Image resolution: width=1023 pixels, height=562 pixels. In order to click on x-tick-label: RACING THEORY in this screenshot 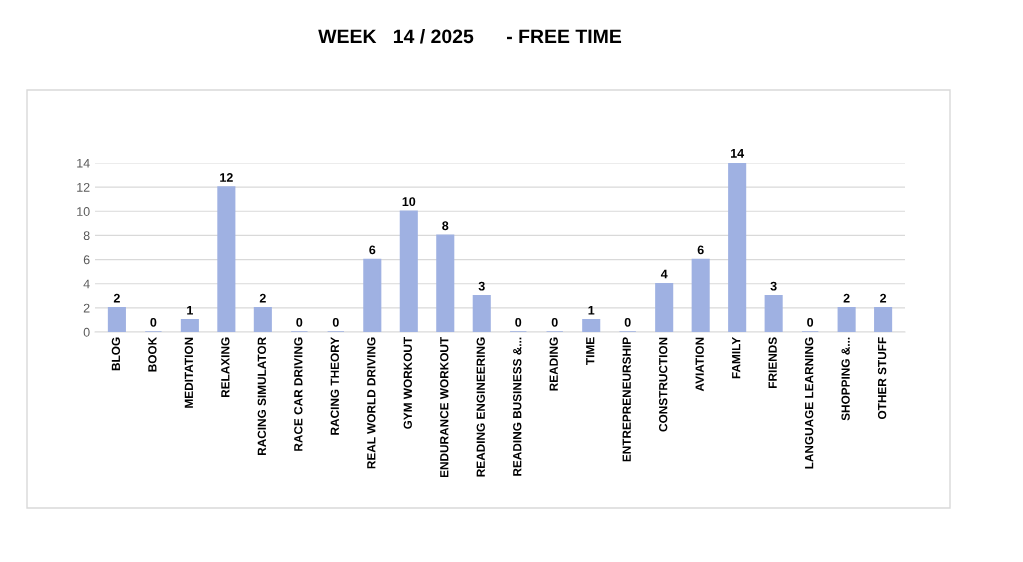, I will do `click(334, 386)`.